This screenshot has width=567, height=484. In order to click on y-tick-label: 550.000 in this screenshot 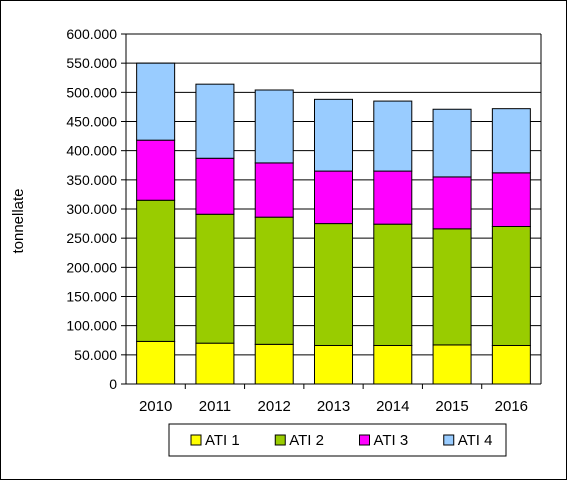, I will do `click(91, 63)`.